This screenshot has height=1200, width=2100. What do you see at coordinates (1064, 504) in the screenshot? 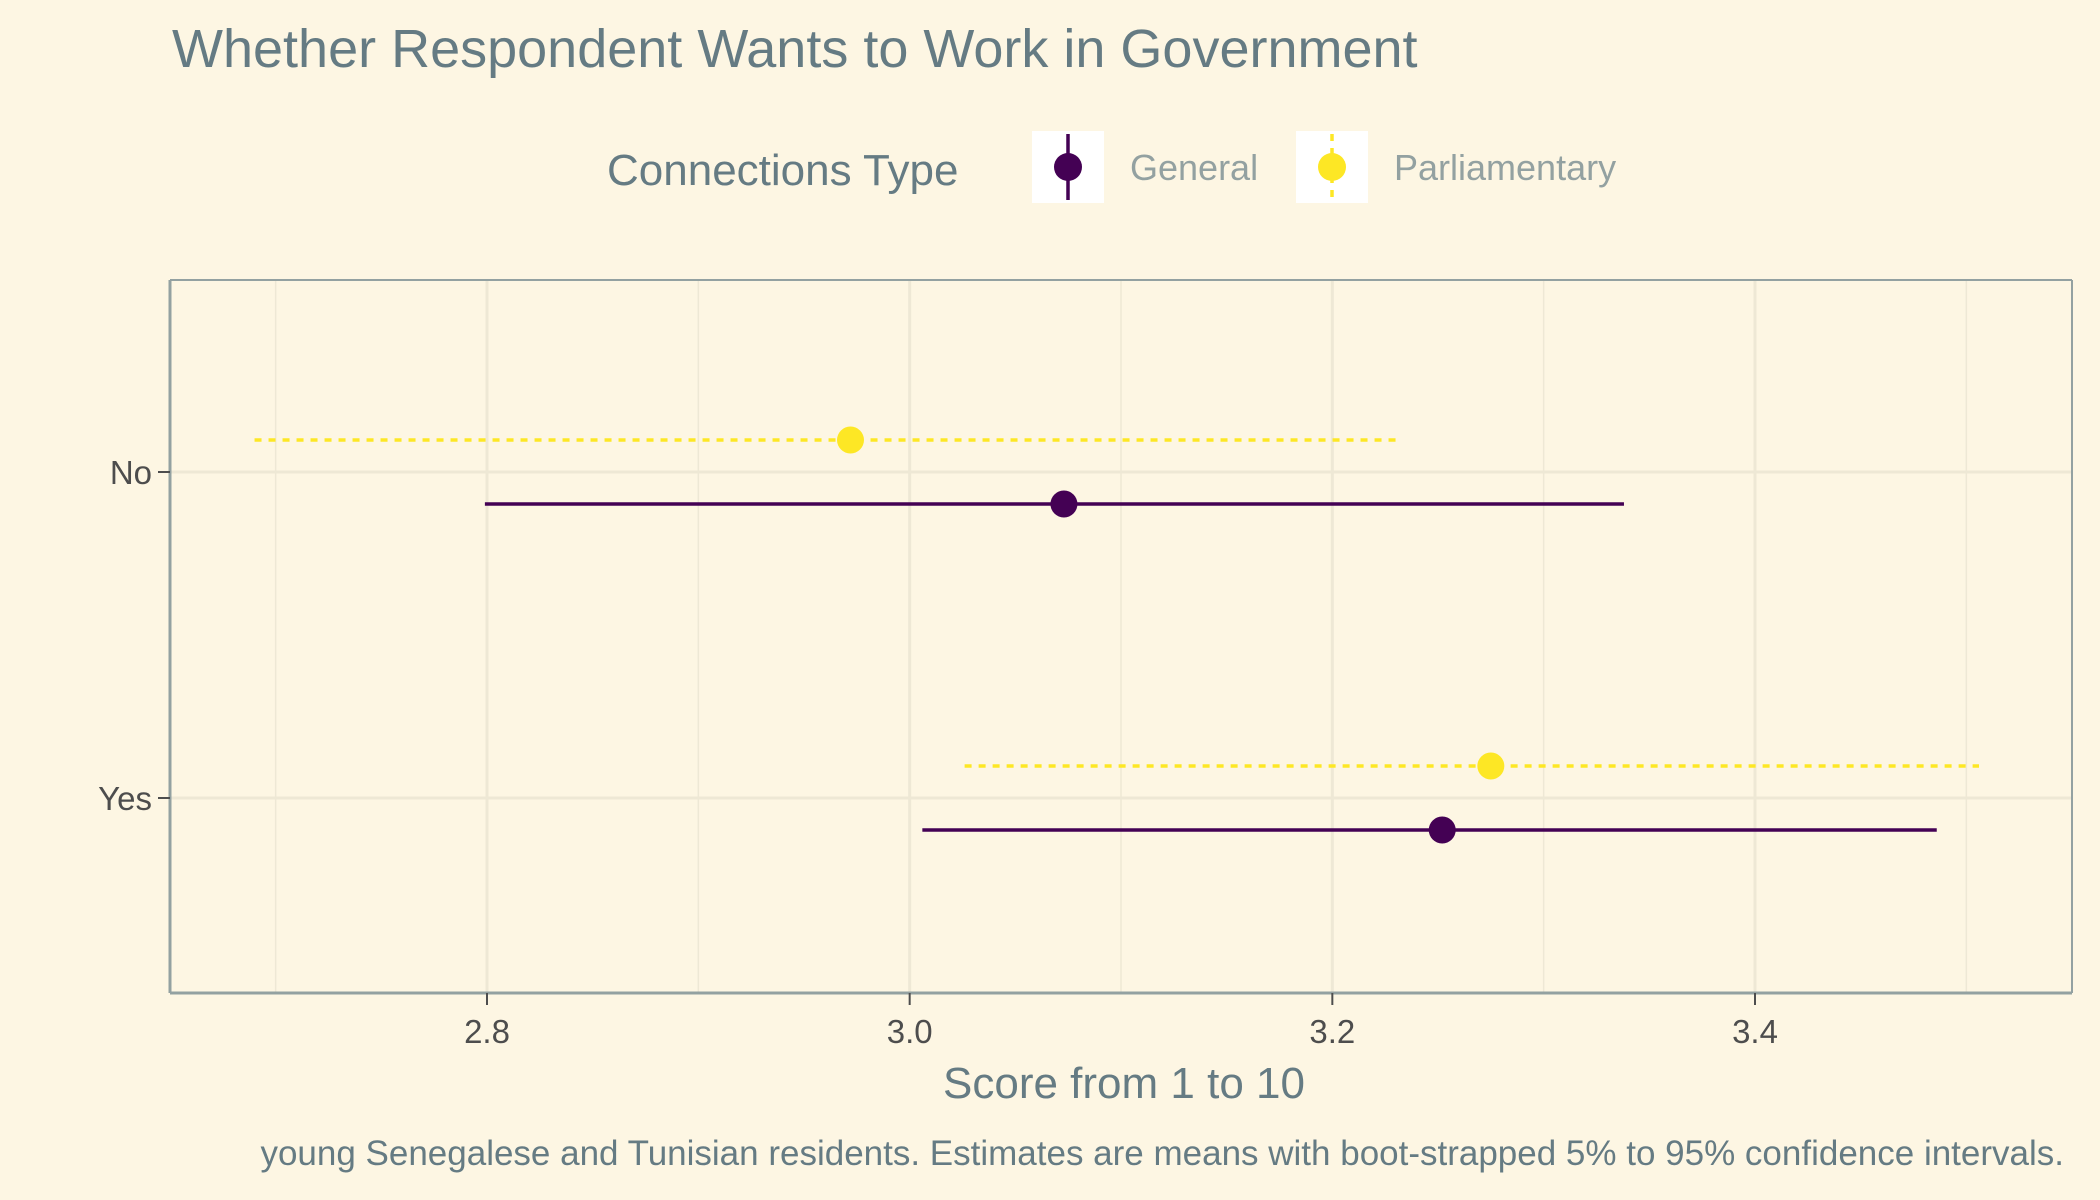
I see `point-general-no` at bounding box center [1064, 504].